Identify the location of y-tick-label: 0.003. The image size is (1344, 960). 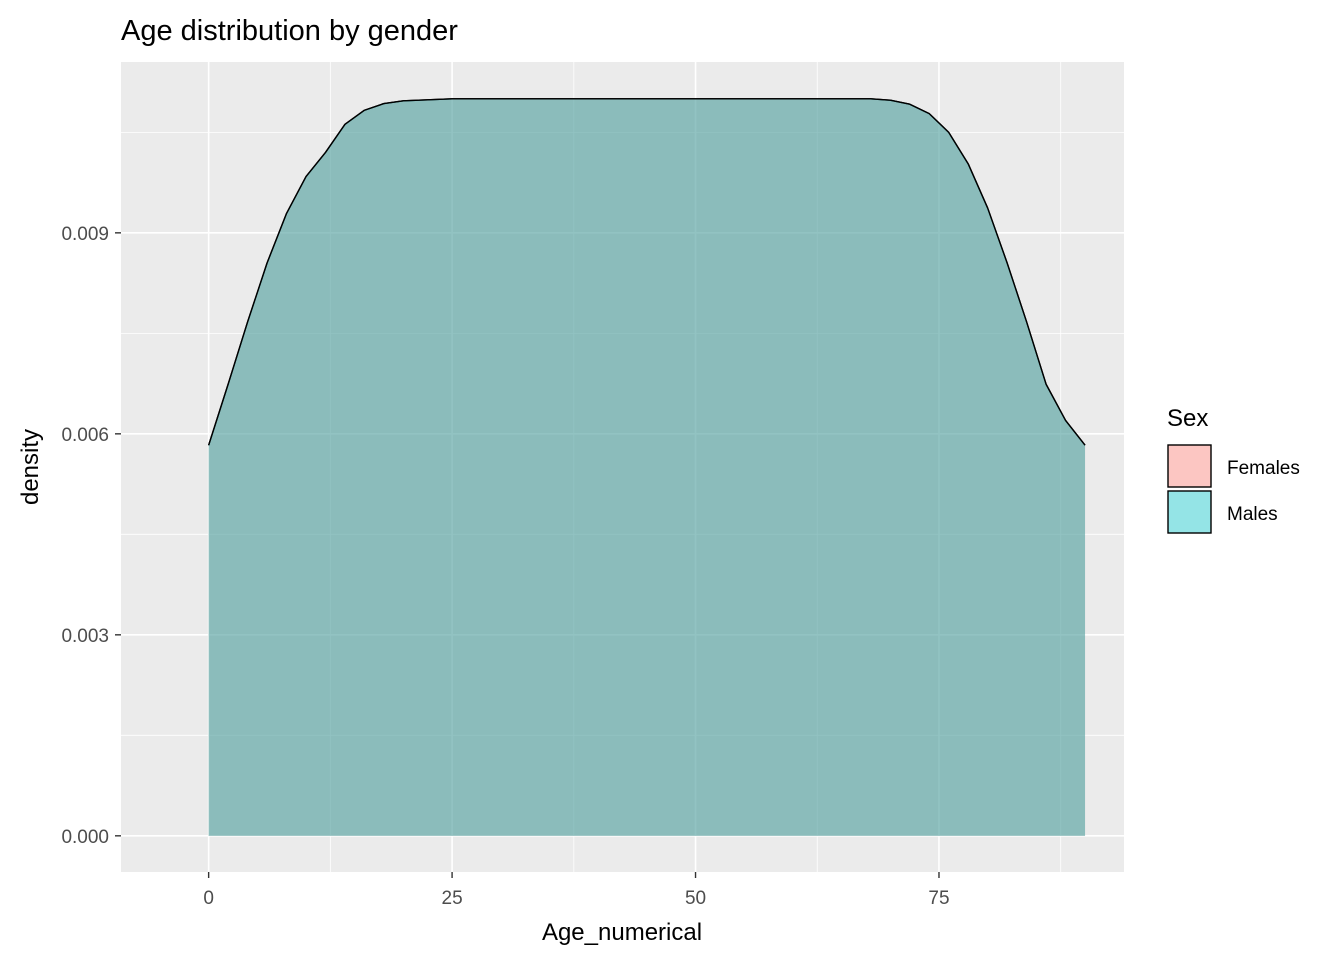
(85, 636).